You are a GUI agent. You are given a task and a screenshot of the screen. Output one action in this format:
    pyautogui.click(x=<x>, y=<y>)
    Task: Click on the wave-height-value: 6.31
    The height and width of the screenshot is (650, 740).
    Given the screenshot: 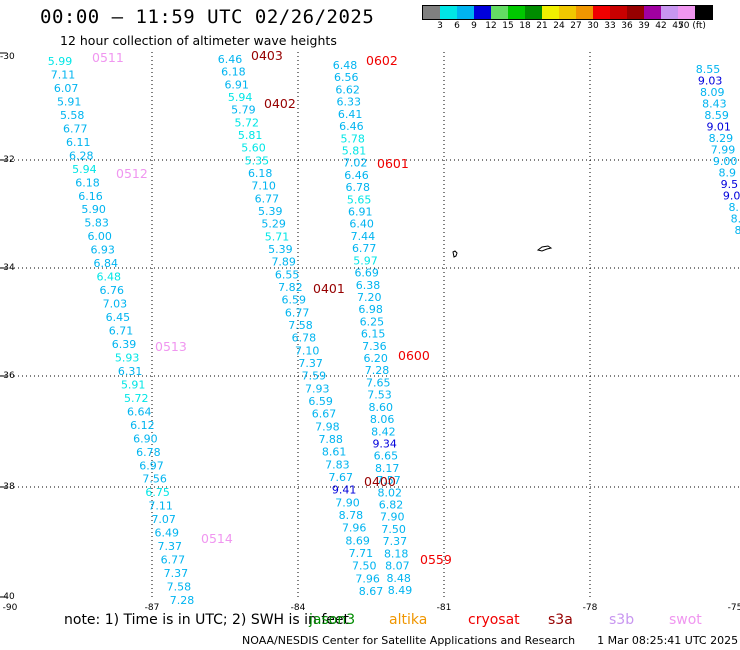 What is the action you would take?
    pyautogui.click(x=130, y=371)
    